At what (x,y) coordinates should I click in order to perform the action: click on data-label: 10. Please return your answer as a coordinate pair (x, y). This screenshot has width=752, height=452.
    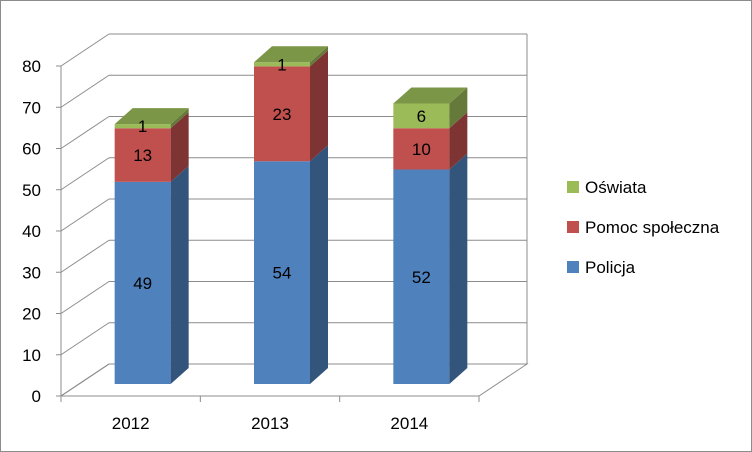
    Looking at the image, I should click on (421, 149).